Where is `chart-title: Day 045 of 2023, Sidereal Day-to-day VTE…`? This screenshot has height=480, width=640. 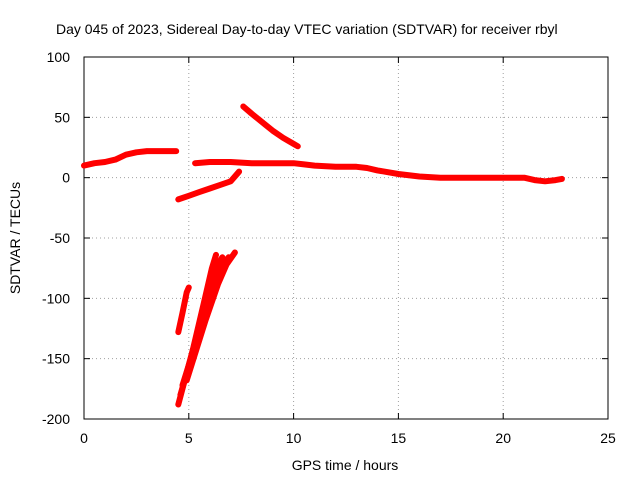 chart-title: Day 045 of 2023, Sidereal Day-to-day VTE… is located at coordinates (307, 29).